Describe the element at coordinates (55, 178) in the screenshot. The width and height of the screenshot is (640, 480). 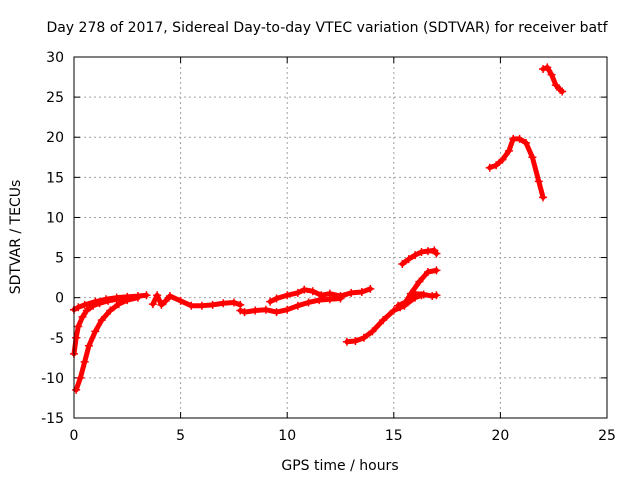
I see `y-tick-label: 15` at that location.